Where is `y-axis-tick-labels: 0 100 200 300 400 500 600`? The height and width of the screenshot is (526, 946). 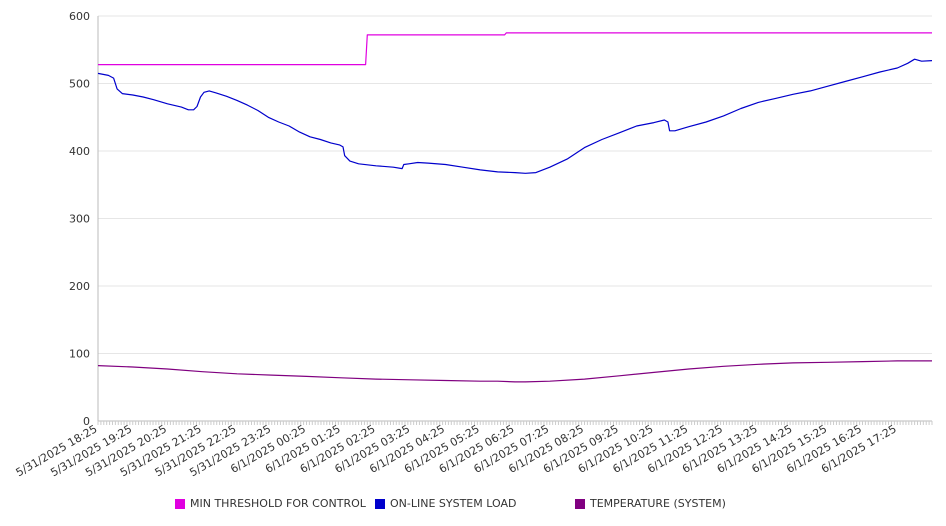
y-axis-tick-labels: 0 100 200 300 400 500 600 is located at coordinates (79, 219).